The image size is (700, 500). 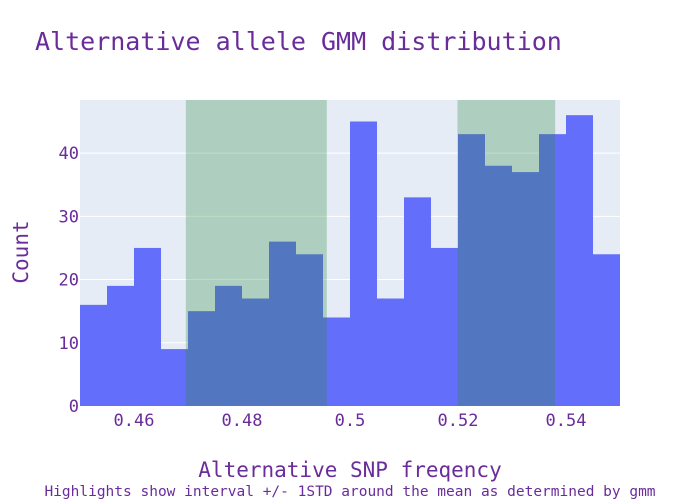 I want to click on y-axis-label: Count, so click(x=21, y=251).